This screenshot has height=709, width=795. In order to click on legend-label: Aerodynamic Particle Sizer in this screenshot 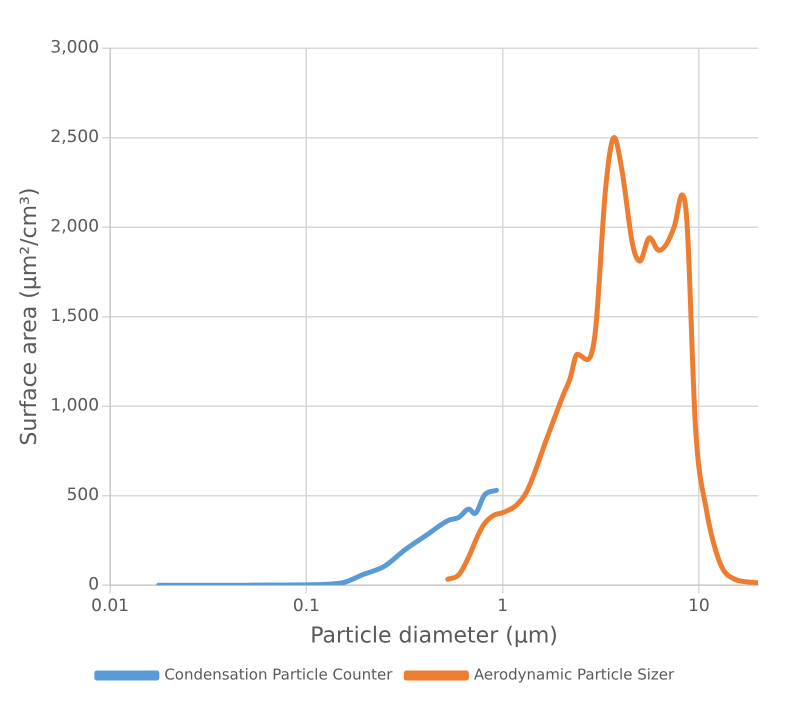, I will do `click(574, 674)`.